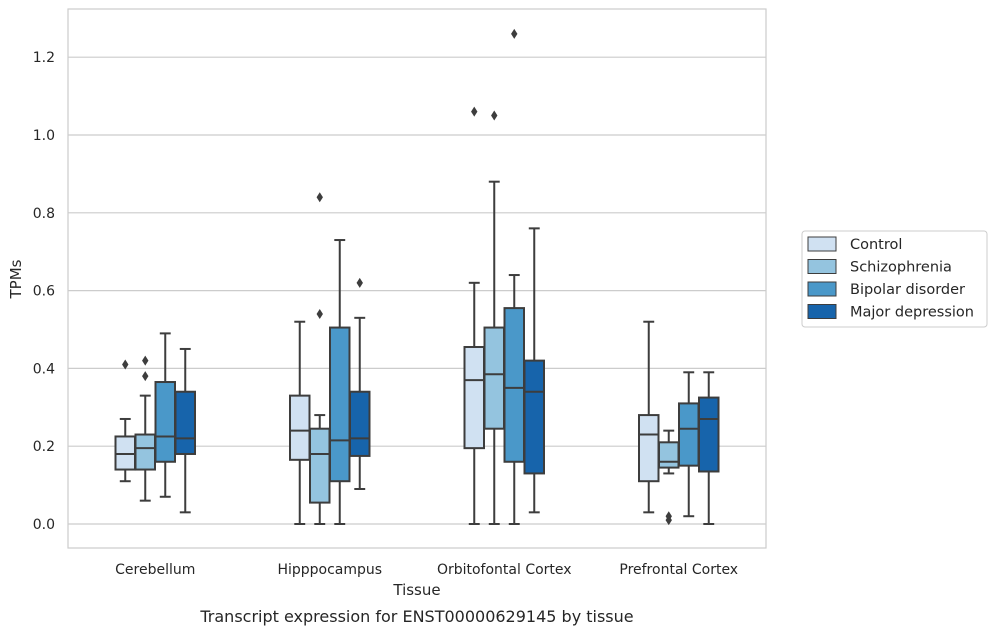 This screenshot has width=997, height=634. I want to click on y-tick-label: 0.8, so click(44, 214).